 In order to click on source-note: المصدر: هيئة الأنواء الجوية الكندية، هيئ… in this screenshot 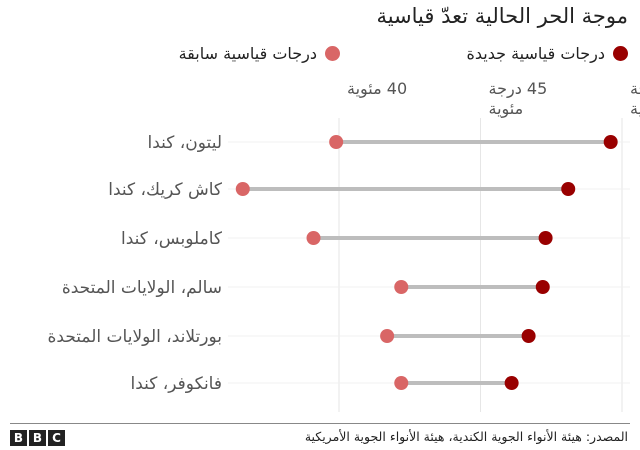, I will do `click(466, 436)`.